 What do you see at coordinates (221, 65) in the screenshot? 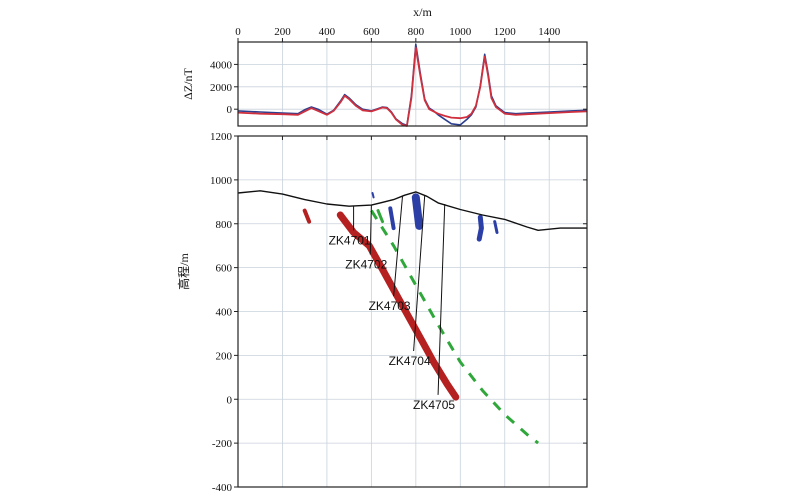
I see `top-y-tick-label: 4000` at bounding box center [221, 65].